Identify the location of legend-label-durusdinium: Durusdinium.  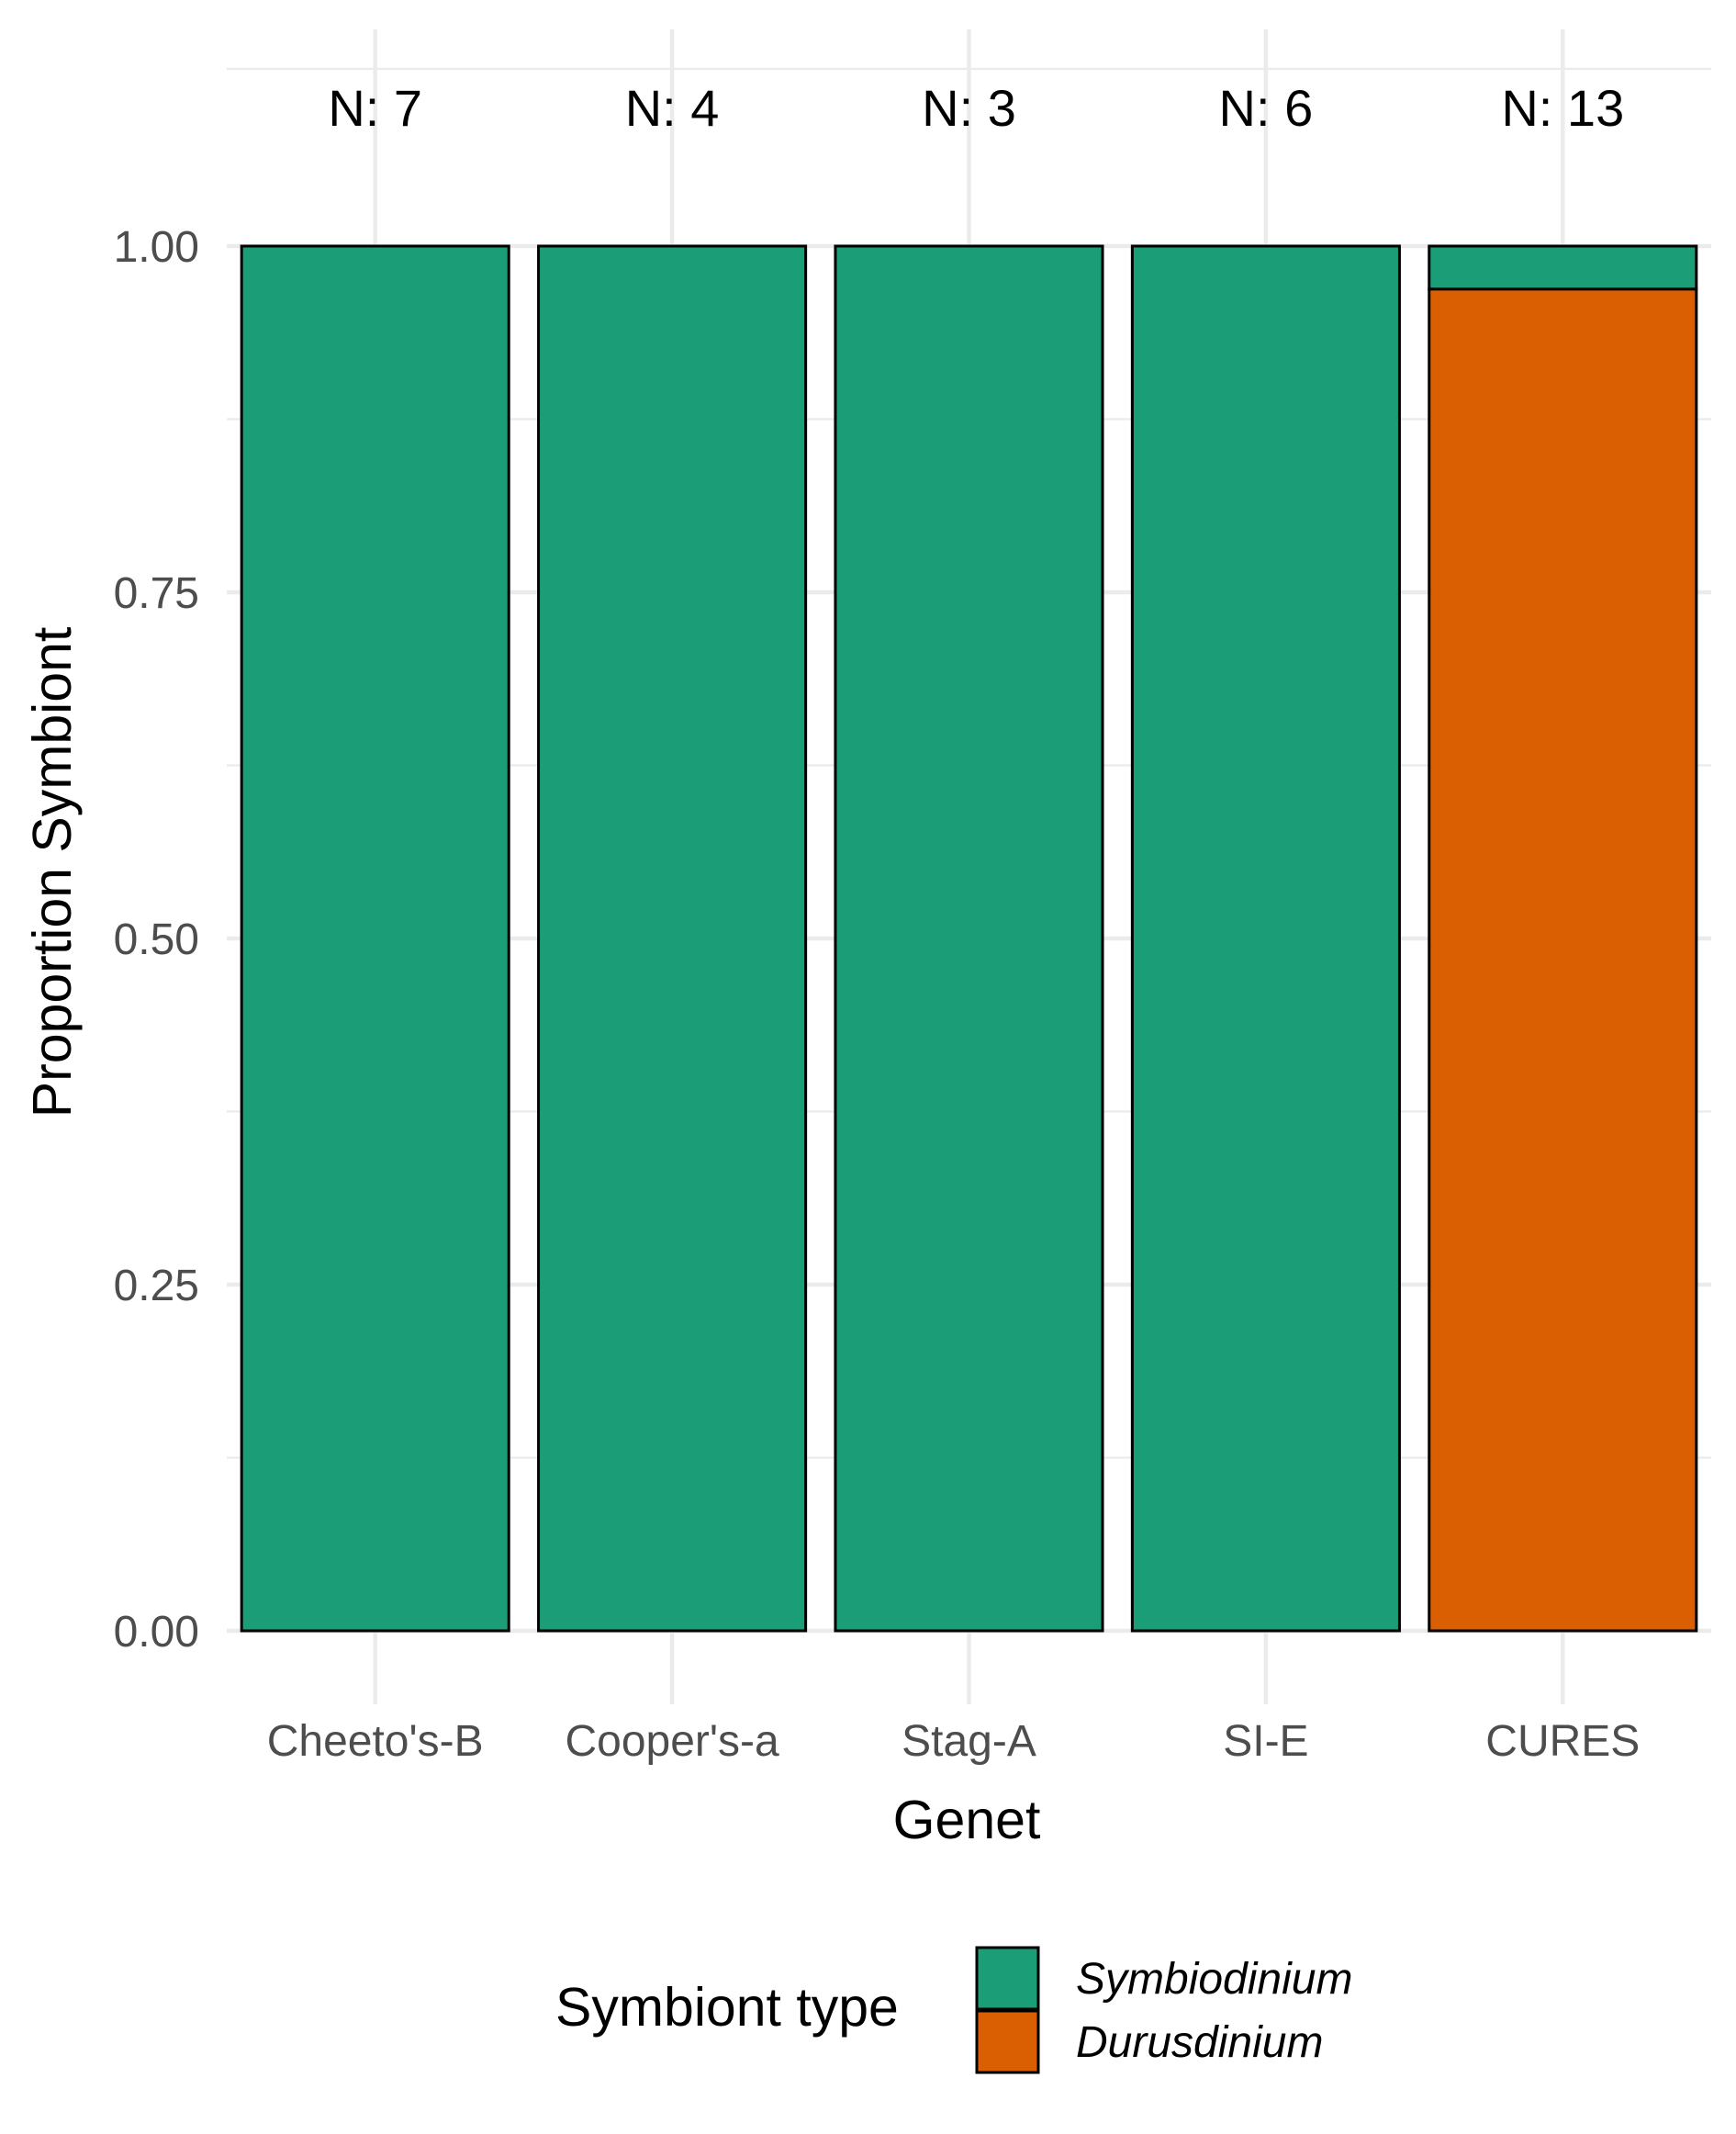
(1199, 2042).